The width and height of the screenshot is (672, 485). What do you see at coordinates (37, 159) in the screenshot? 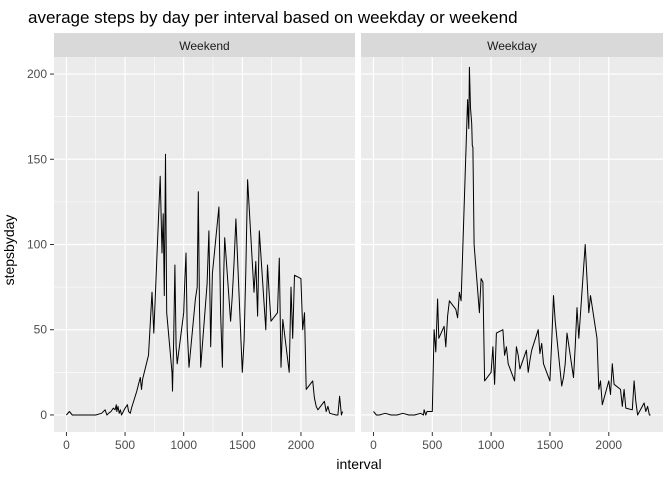
I see `y-tick-label: 150` at bounding box center [37, 159].